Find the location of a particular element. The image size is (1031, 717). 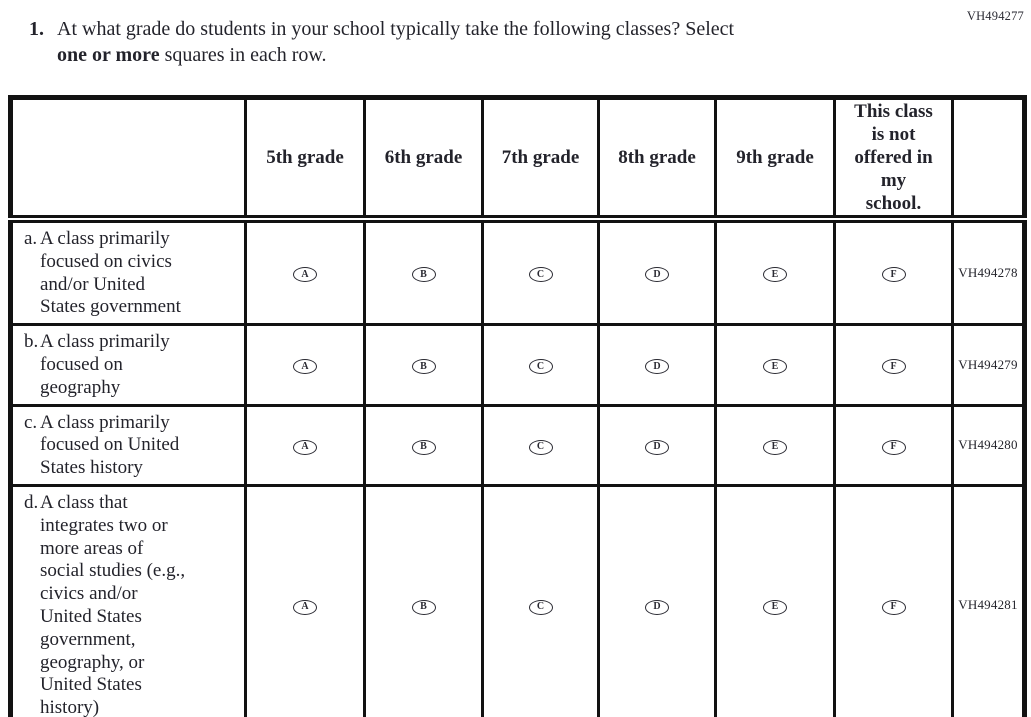

row-code-cell: VH494278 is located at coordinates (988, 272).